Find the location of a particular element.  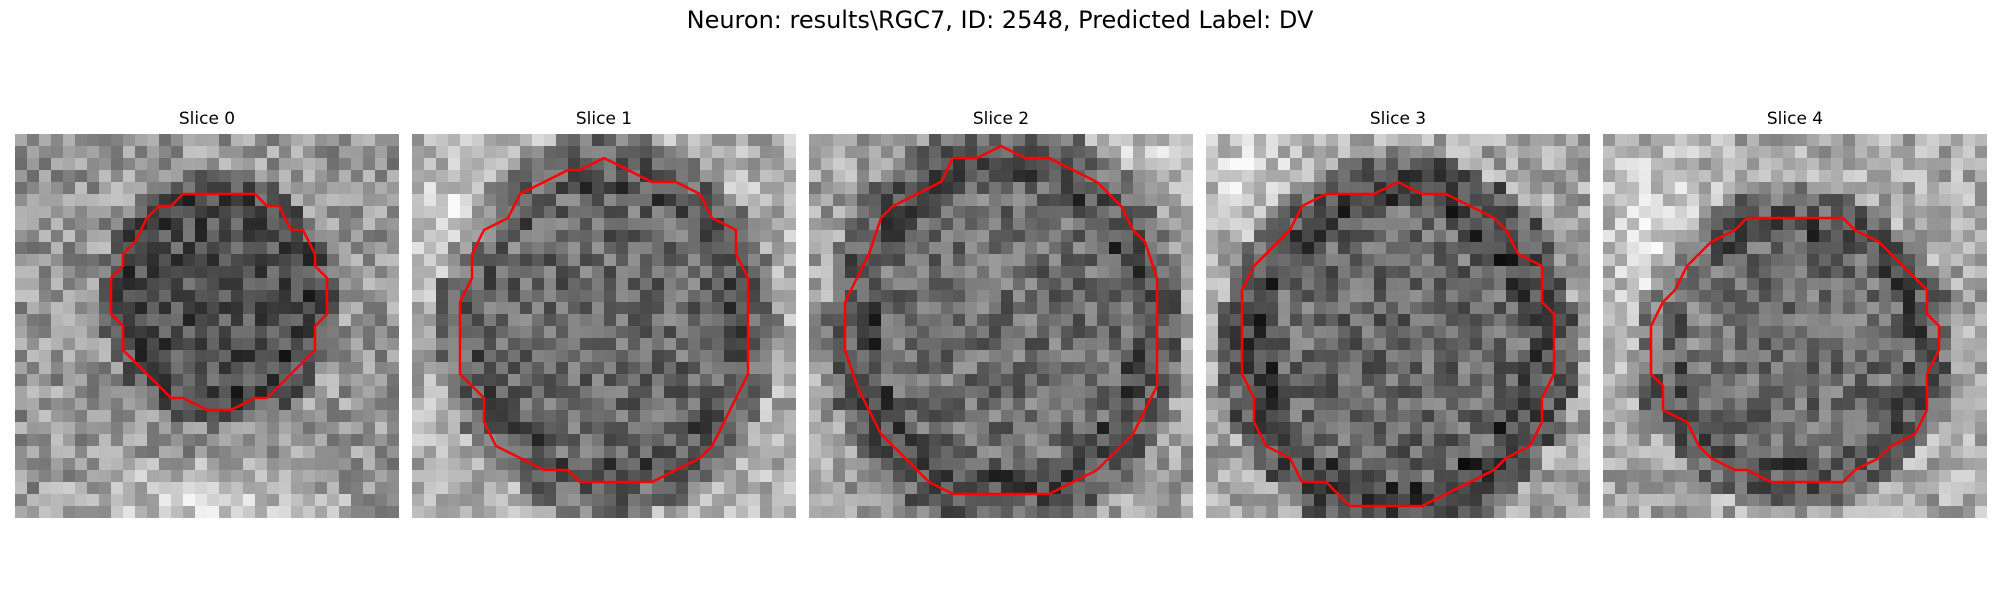

slice-panel-1: Slice 1 is located at coordinates (604, 319).